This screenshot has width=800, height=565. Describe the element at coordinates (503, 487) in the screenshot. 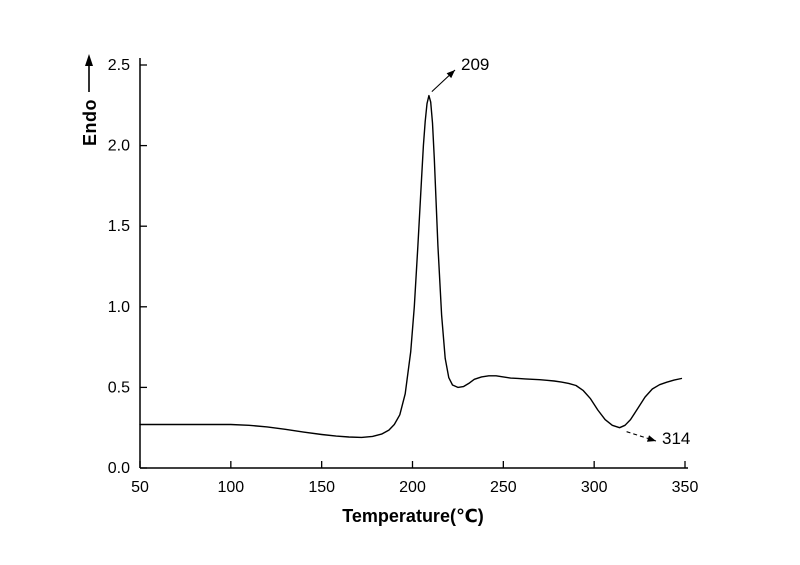

I see `x-tick-label: 250` at that location.